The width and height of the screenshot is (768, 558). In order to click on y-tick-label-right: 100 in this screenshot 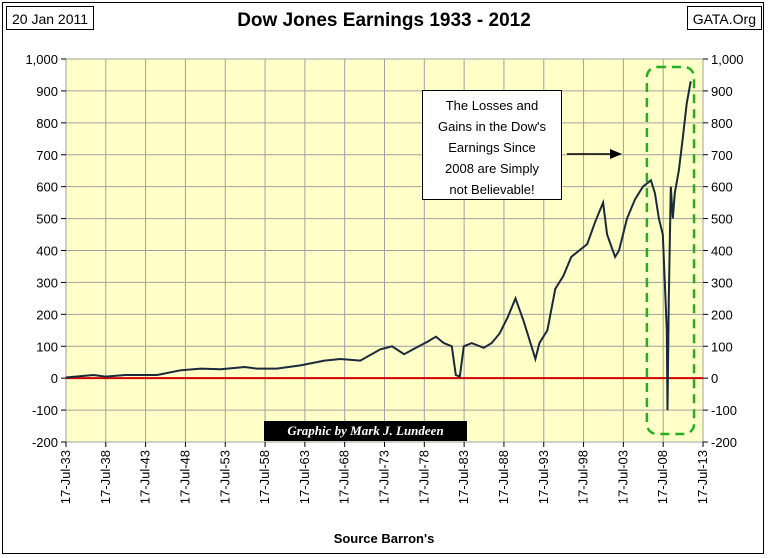, I will do `click(722, 346)`.